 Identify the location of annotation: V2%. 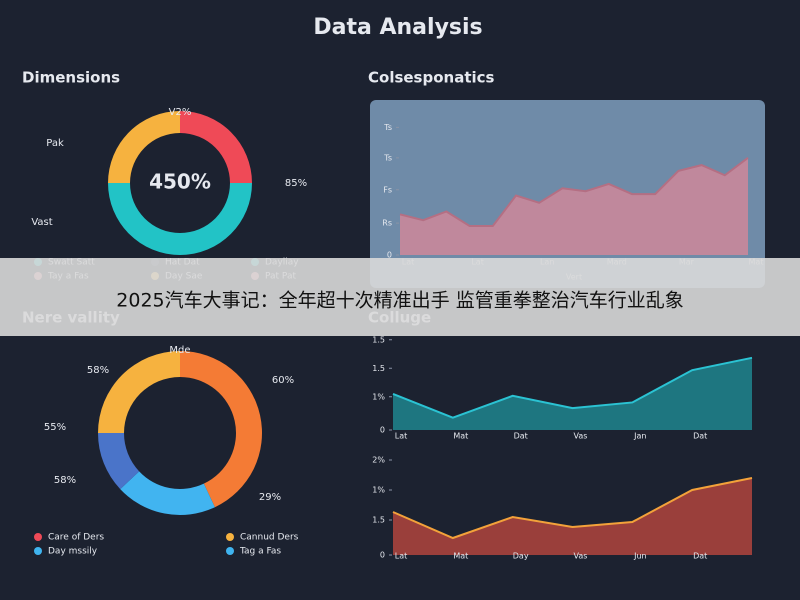
(180, 112).